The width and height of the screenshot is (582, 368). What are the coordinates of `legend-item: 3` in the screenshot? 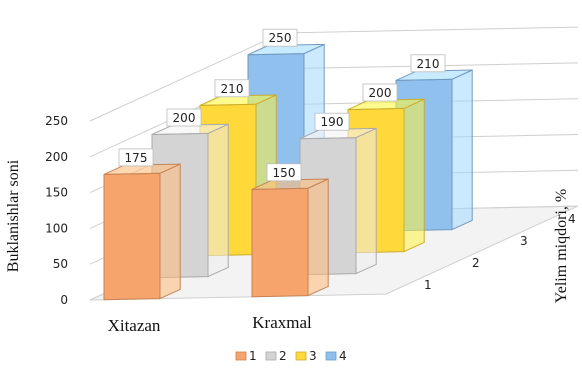 It's located at (306, 356).